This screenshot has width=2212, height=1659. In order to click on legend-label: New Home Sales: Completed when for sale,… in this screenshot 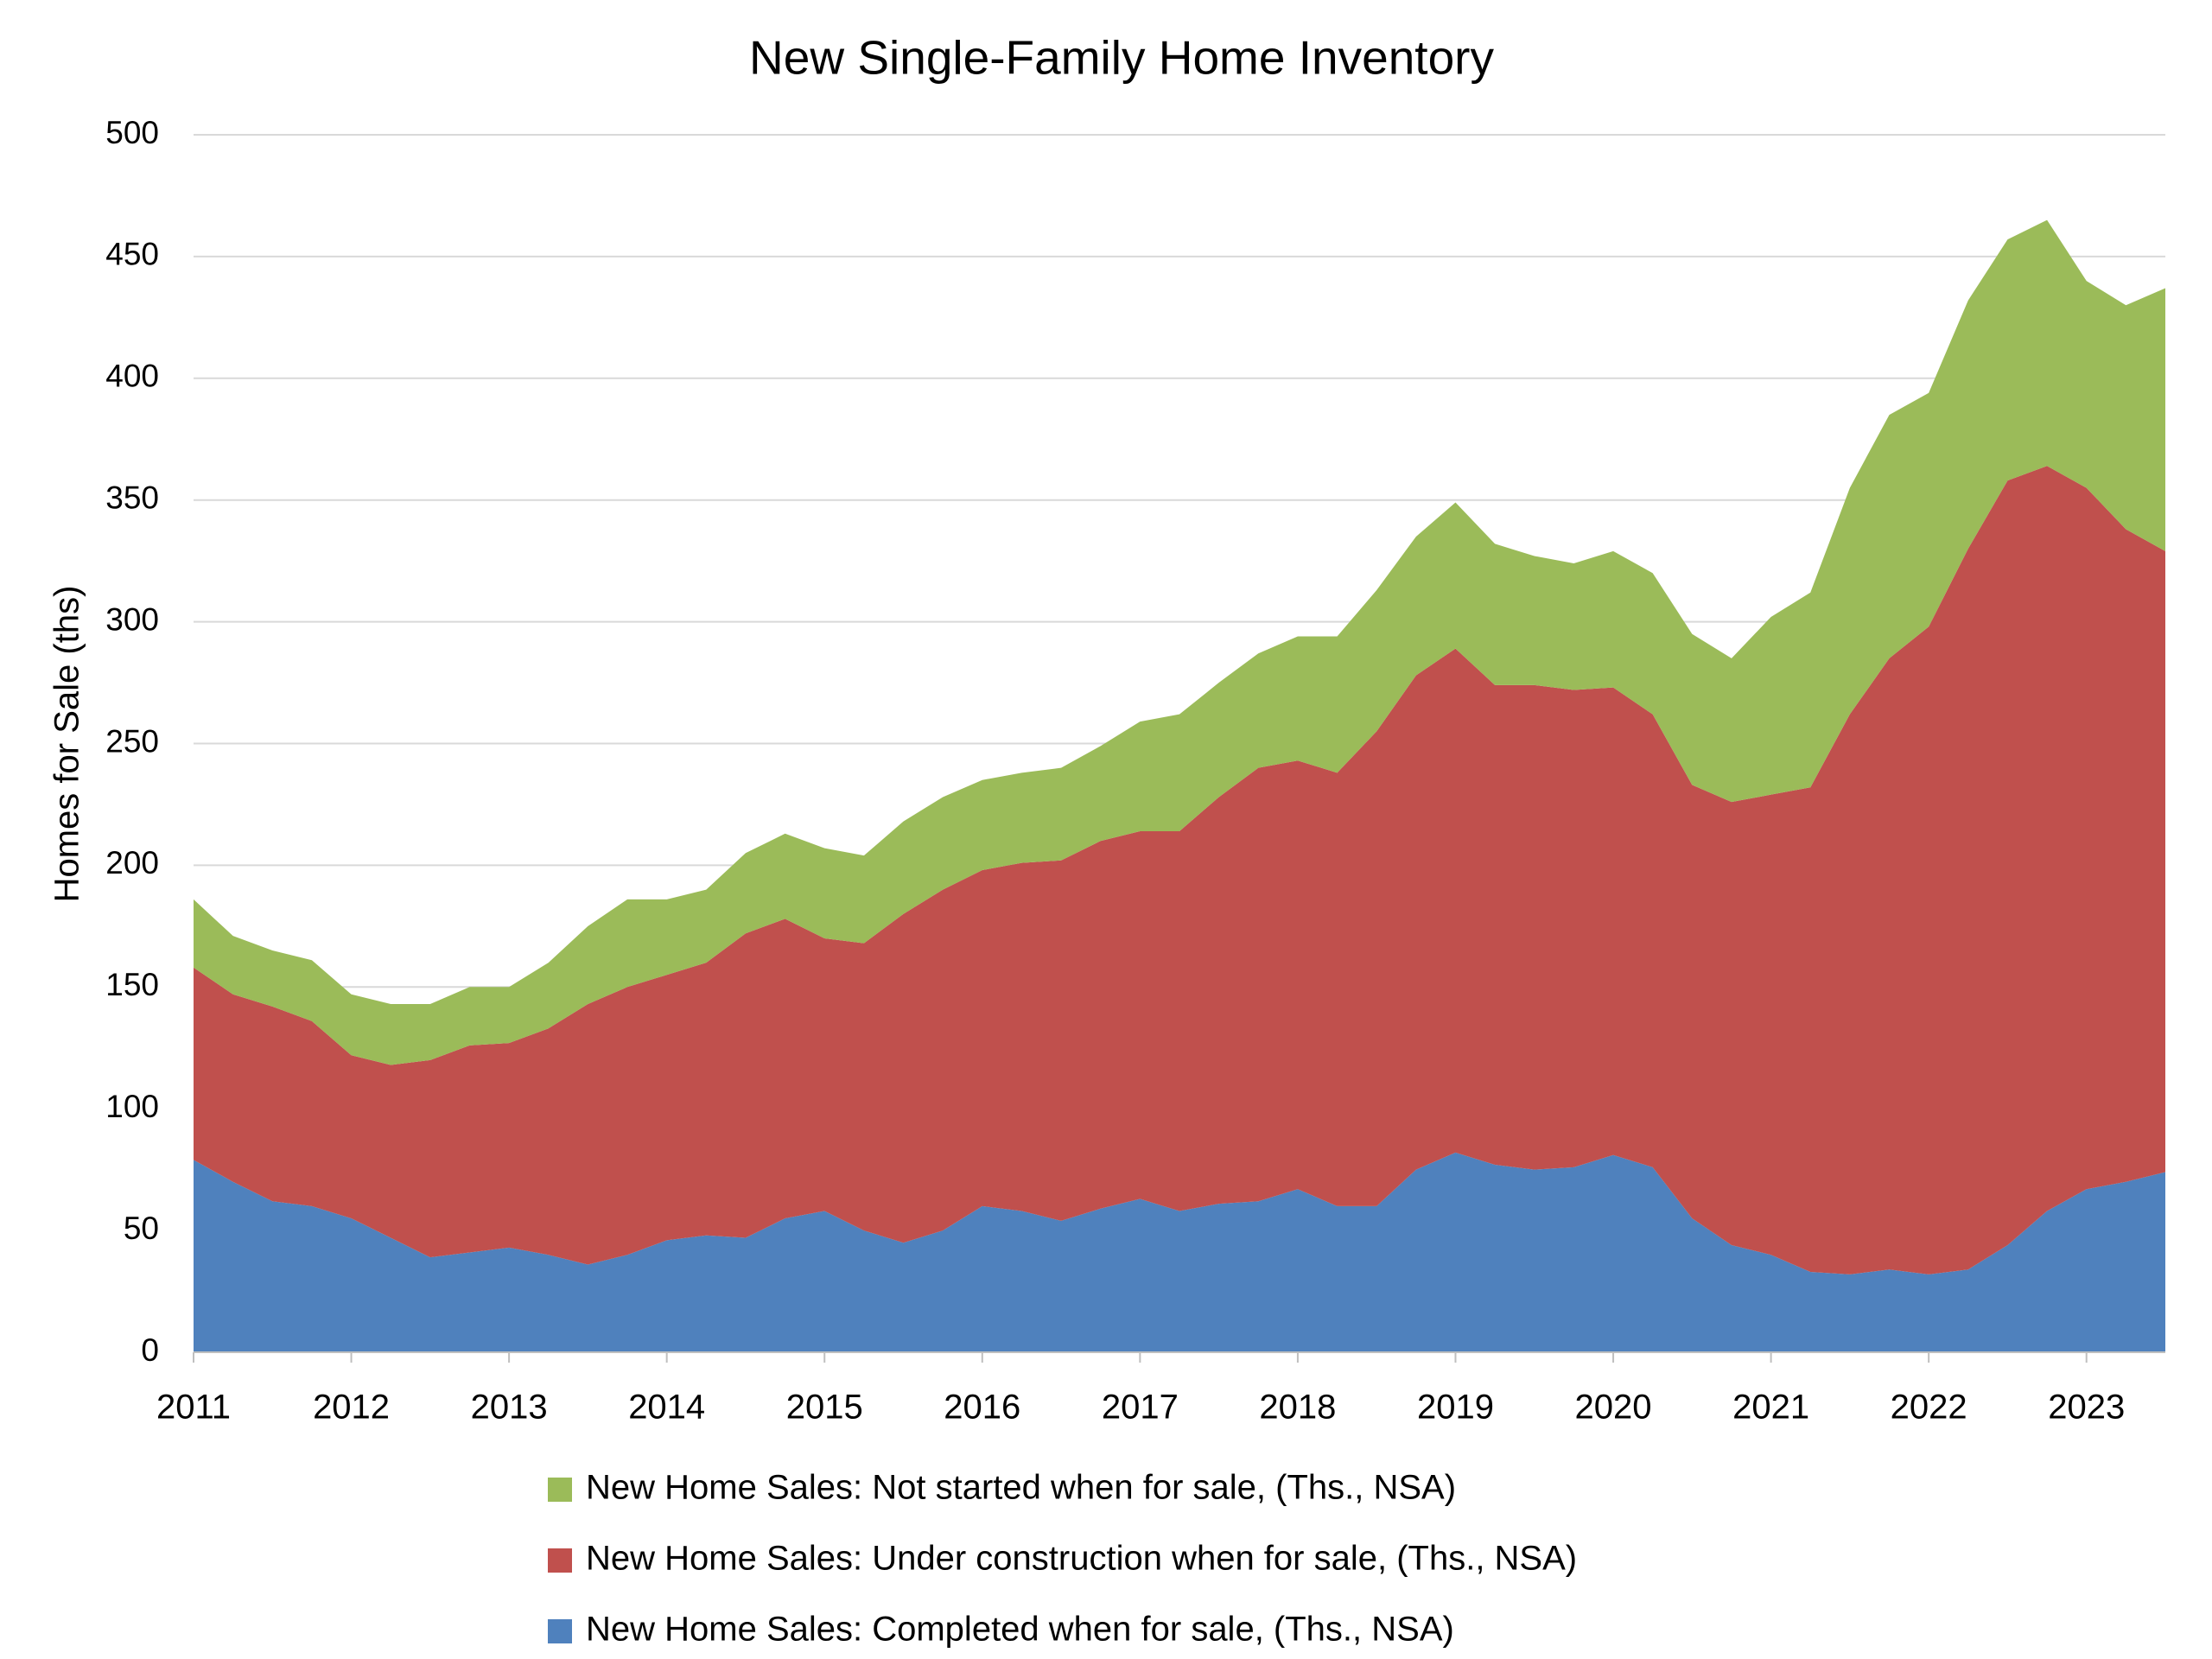, I will do `click(1020, 1630)`.